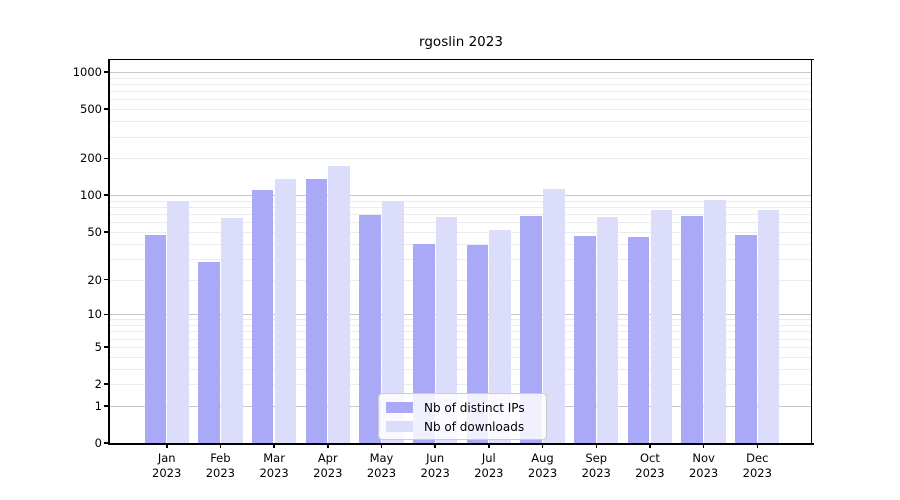  What do you see at coordinates (703, 458) in the screenshot?
I see `x-label-month: Nov` at bounding box center [703, 458].